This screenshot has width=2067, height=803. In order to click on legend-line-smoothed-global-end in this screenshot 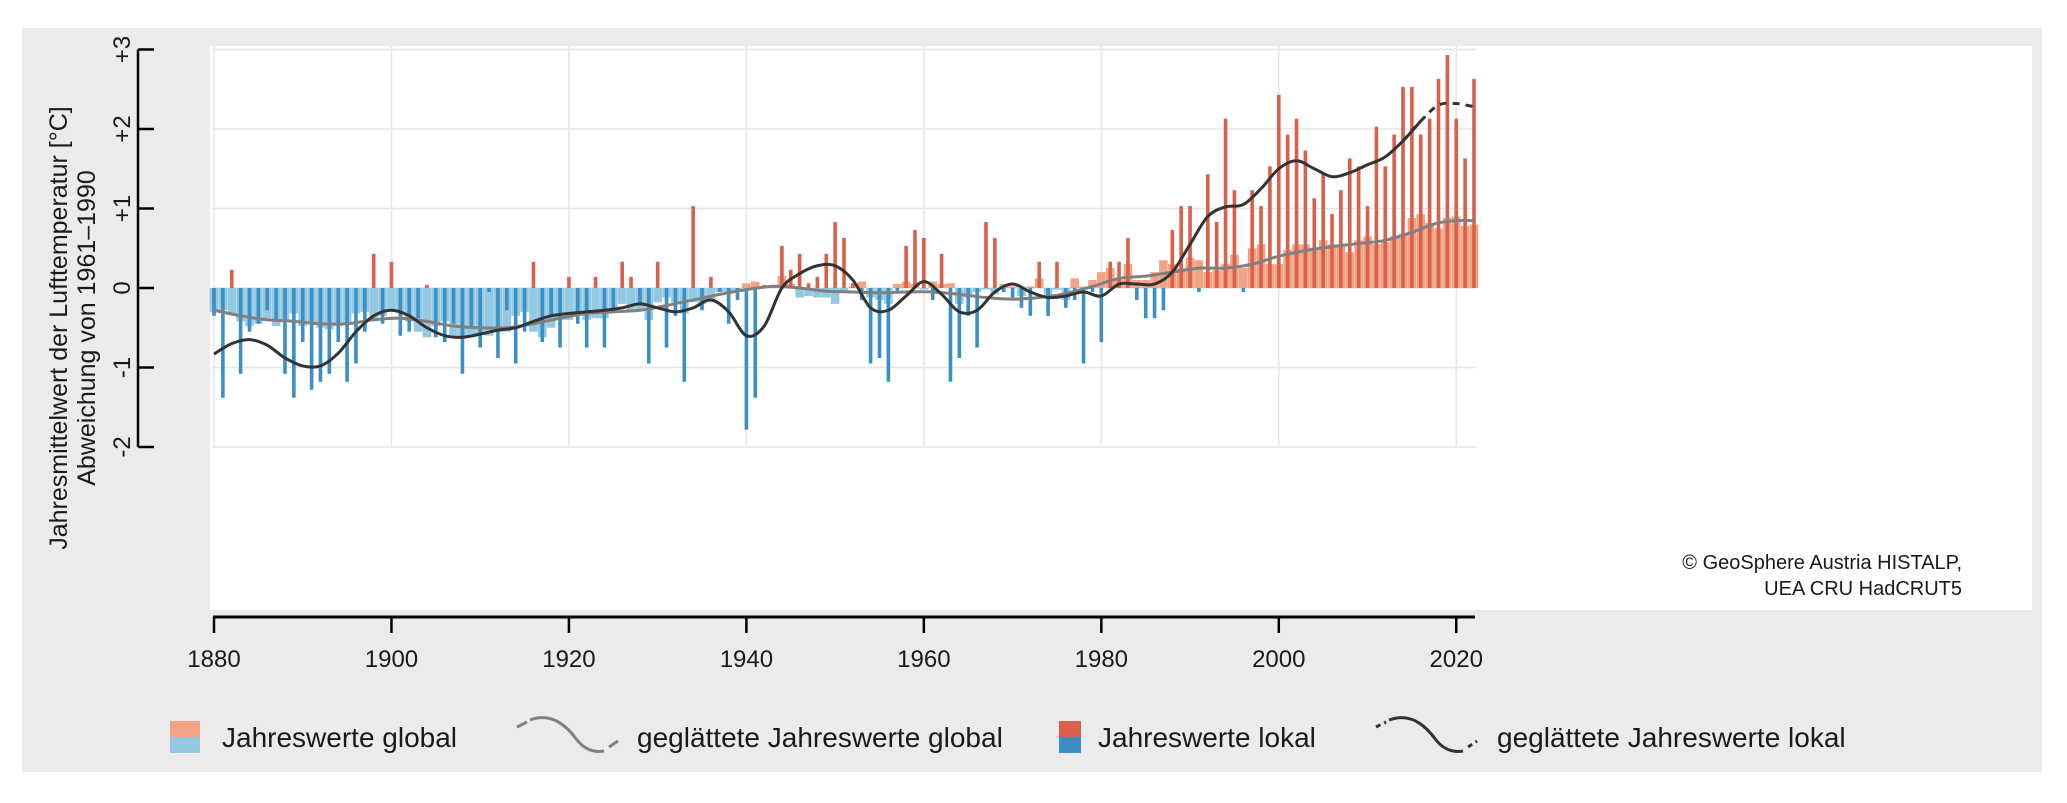, I will do `click(613, 744)`.